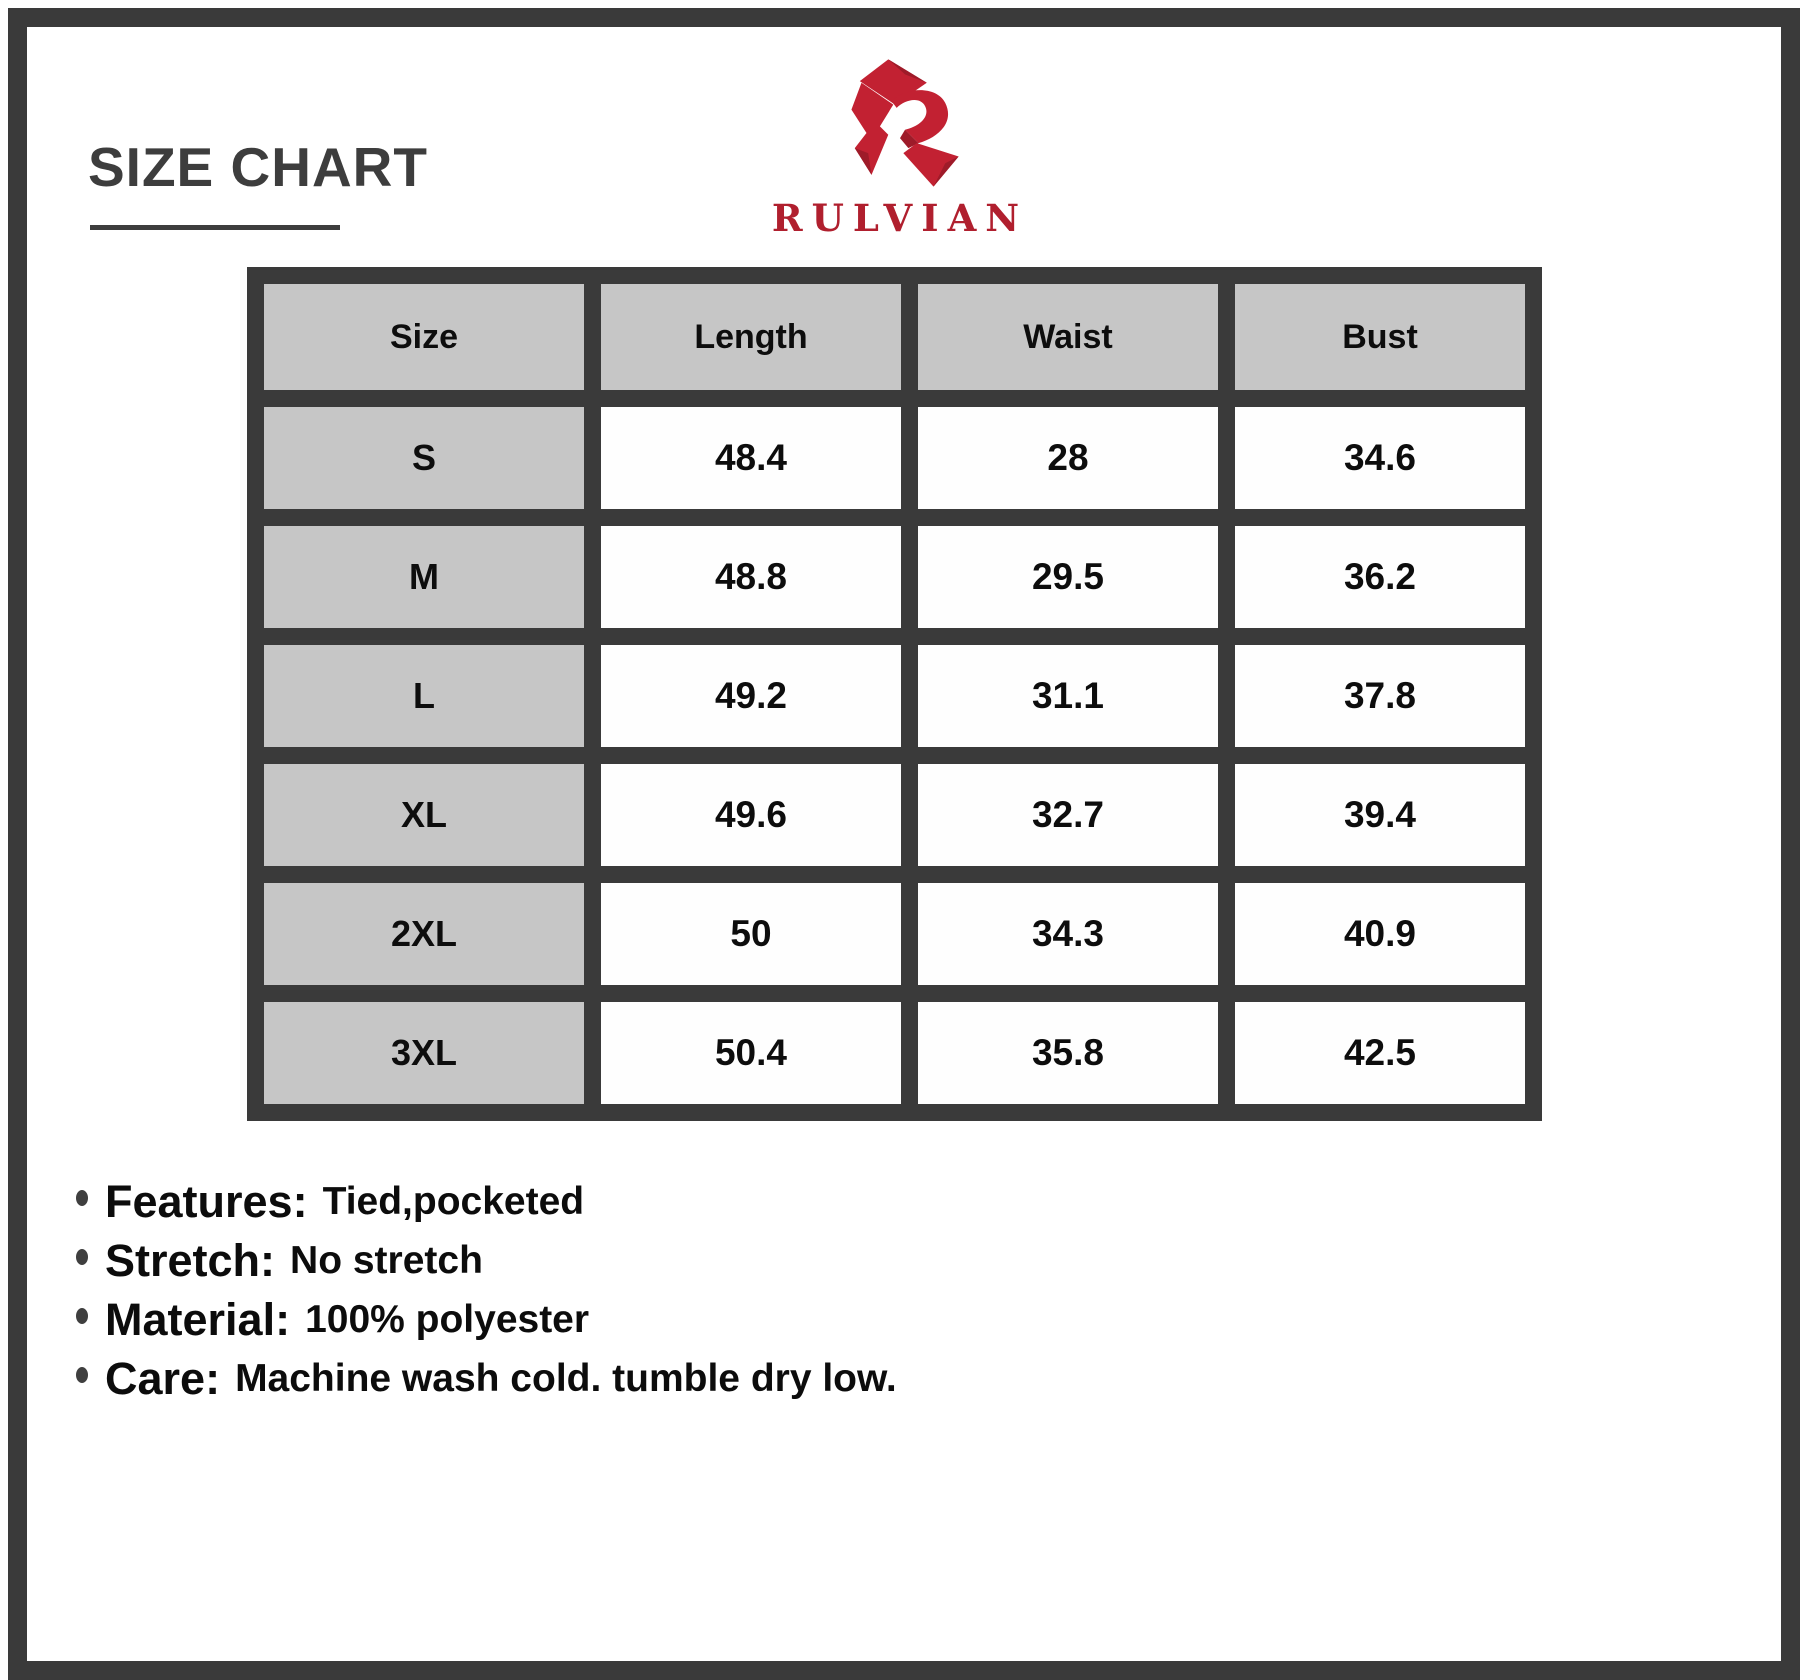 This screenshot has width=1800, height=1680. Describe the element at coordinates (900, 218) in the screenshot. I see `brand-name: RULVIAN` at that location.